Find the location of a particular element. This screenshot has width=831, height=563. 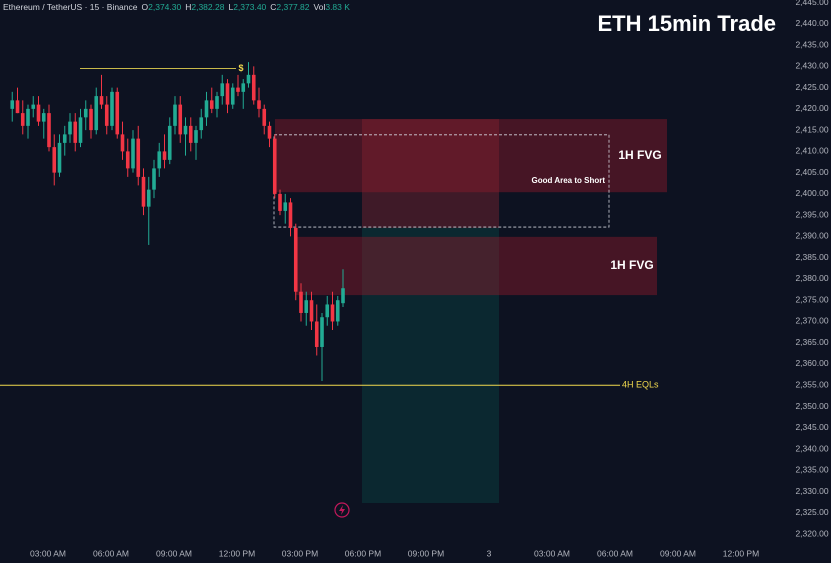

y-tick-label: 2,420.00 is located at coordinates (811, 108).